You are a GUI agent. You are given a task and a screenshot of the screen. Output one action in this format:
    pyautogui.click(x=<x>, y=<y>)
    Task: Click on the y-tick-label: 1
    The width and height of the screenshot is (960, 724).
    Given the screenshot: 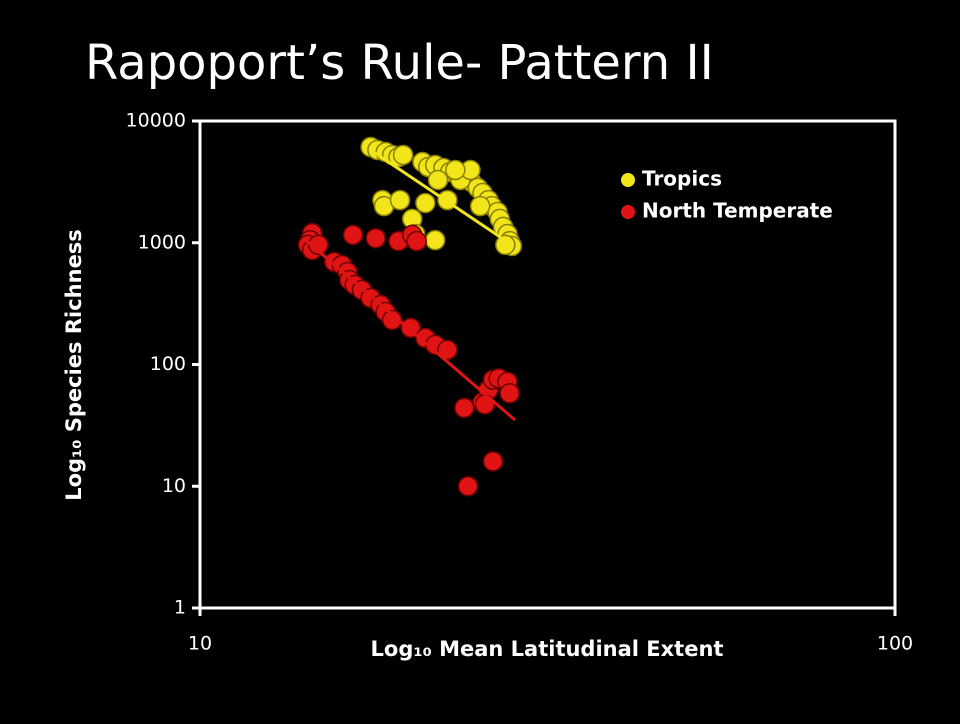 What is the action you would take?
    pyautogui.click(x=180, y=608)
    